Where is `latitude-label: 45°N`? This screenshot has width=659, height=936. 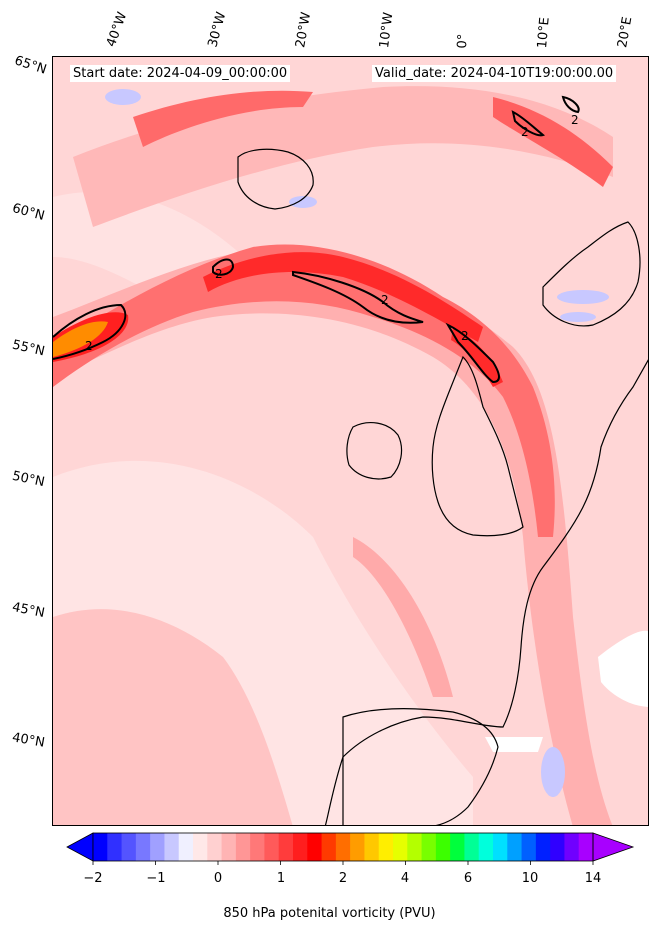 latitude-label: 45°N is located at coordinates (28, 610).